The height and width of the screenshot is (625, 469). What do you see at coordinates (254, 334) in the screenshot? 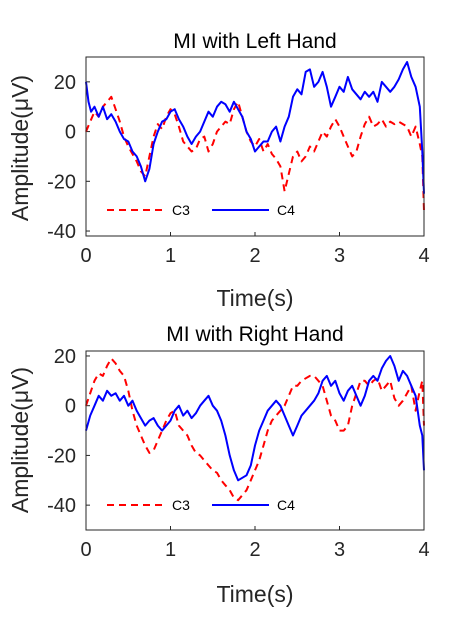
I see `plot-title: MI with Right Hand` at bounding box center [254, 334].